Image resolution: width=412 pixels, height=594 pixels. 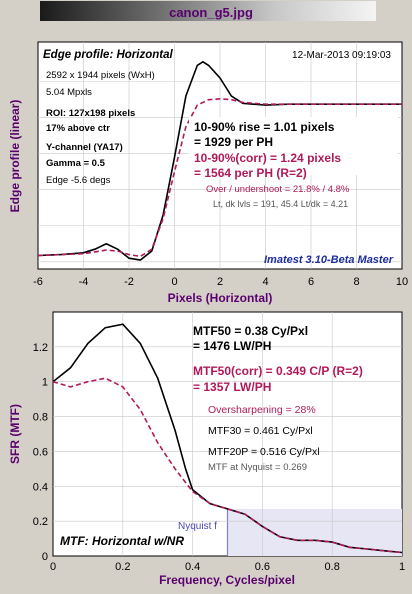 I want to click on overshoot-text: Over / undershoot = 21.8% / 4.8%, so click(x=278, y=189).